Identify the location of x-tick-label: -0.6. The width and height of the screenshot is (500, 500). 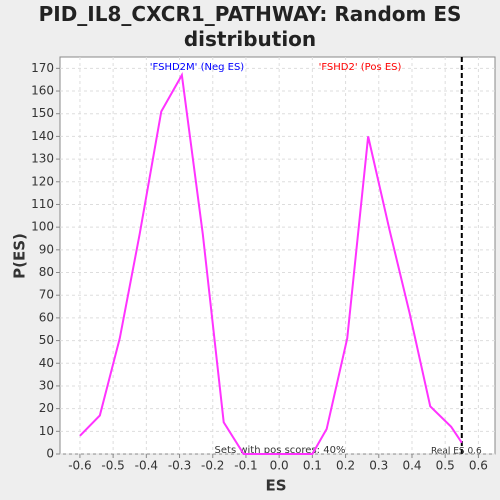
(79, 466).